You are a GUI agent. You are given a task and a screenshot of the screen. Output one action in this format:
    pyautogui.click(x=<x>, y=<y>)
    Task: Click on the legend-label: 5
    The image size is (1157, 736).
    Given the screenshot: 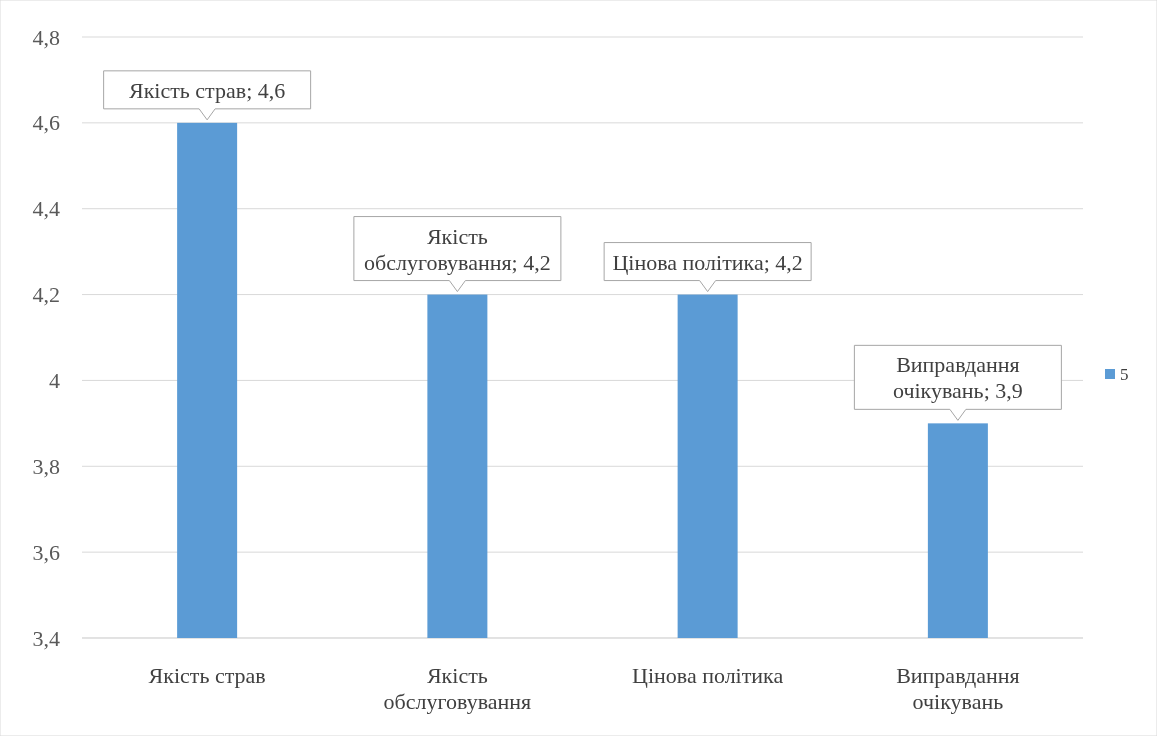 What is the action you would take?
    pyautogui.click(x=1124, y=374)
    